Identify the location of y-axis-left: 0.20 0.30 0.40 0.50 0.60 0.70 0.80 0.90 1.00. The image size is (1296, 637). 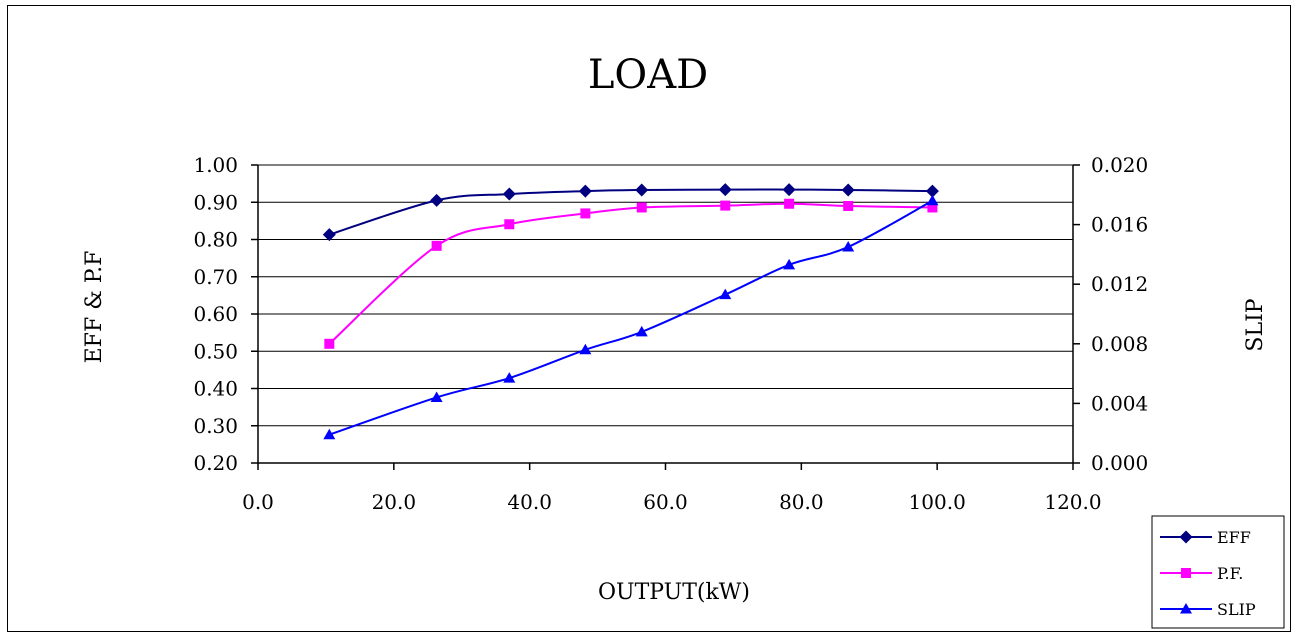
(225, 314).